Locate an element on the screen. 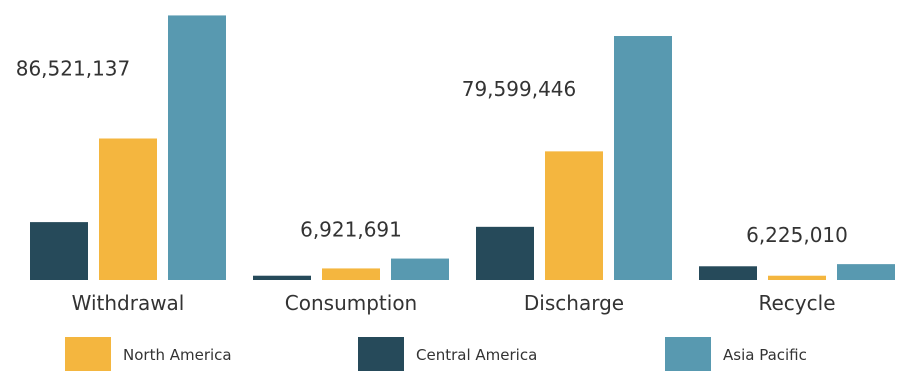 The height and width of the screenshot is (372, 907). bar-withdrawal-north-america is located at coordinates (128, 209).